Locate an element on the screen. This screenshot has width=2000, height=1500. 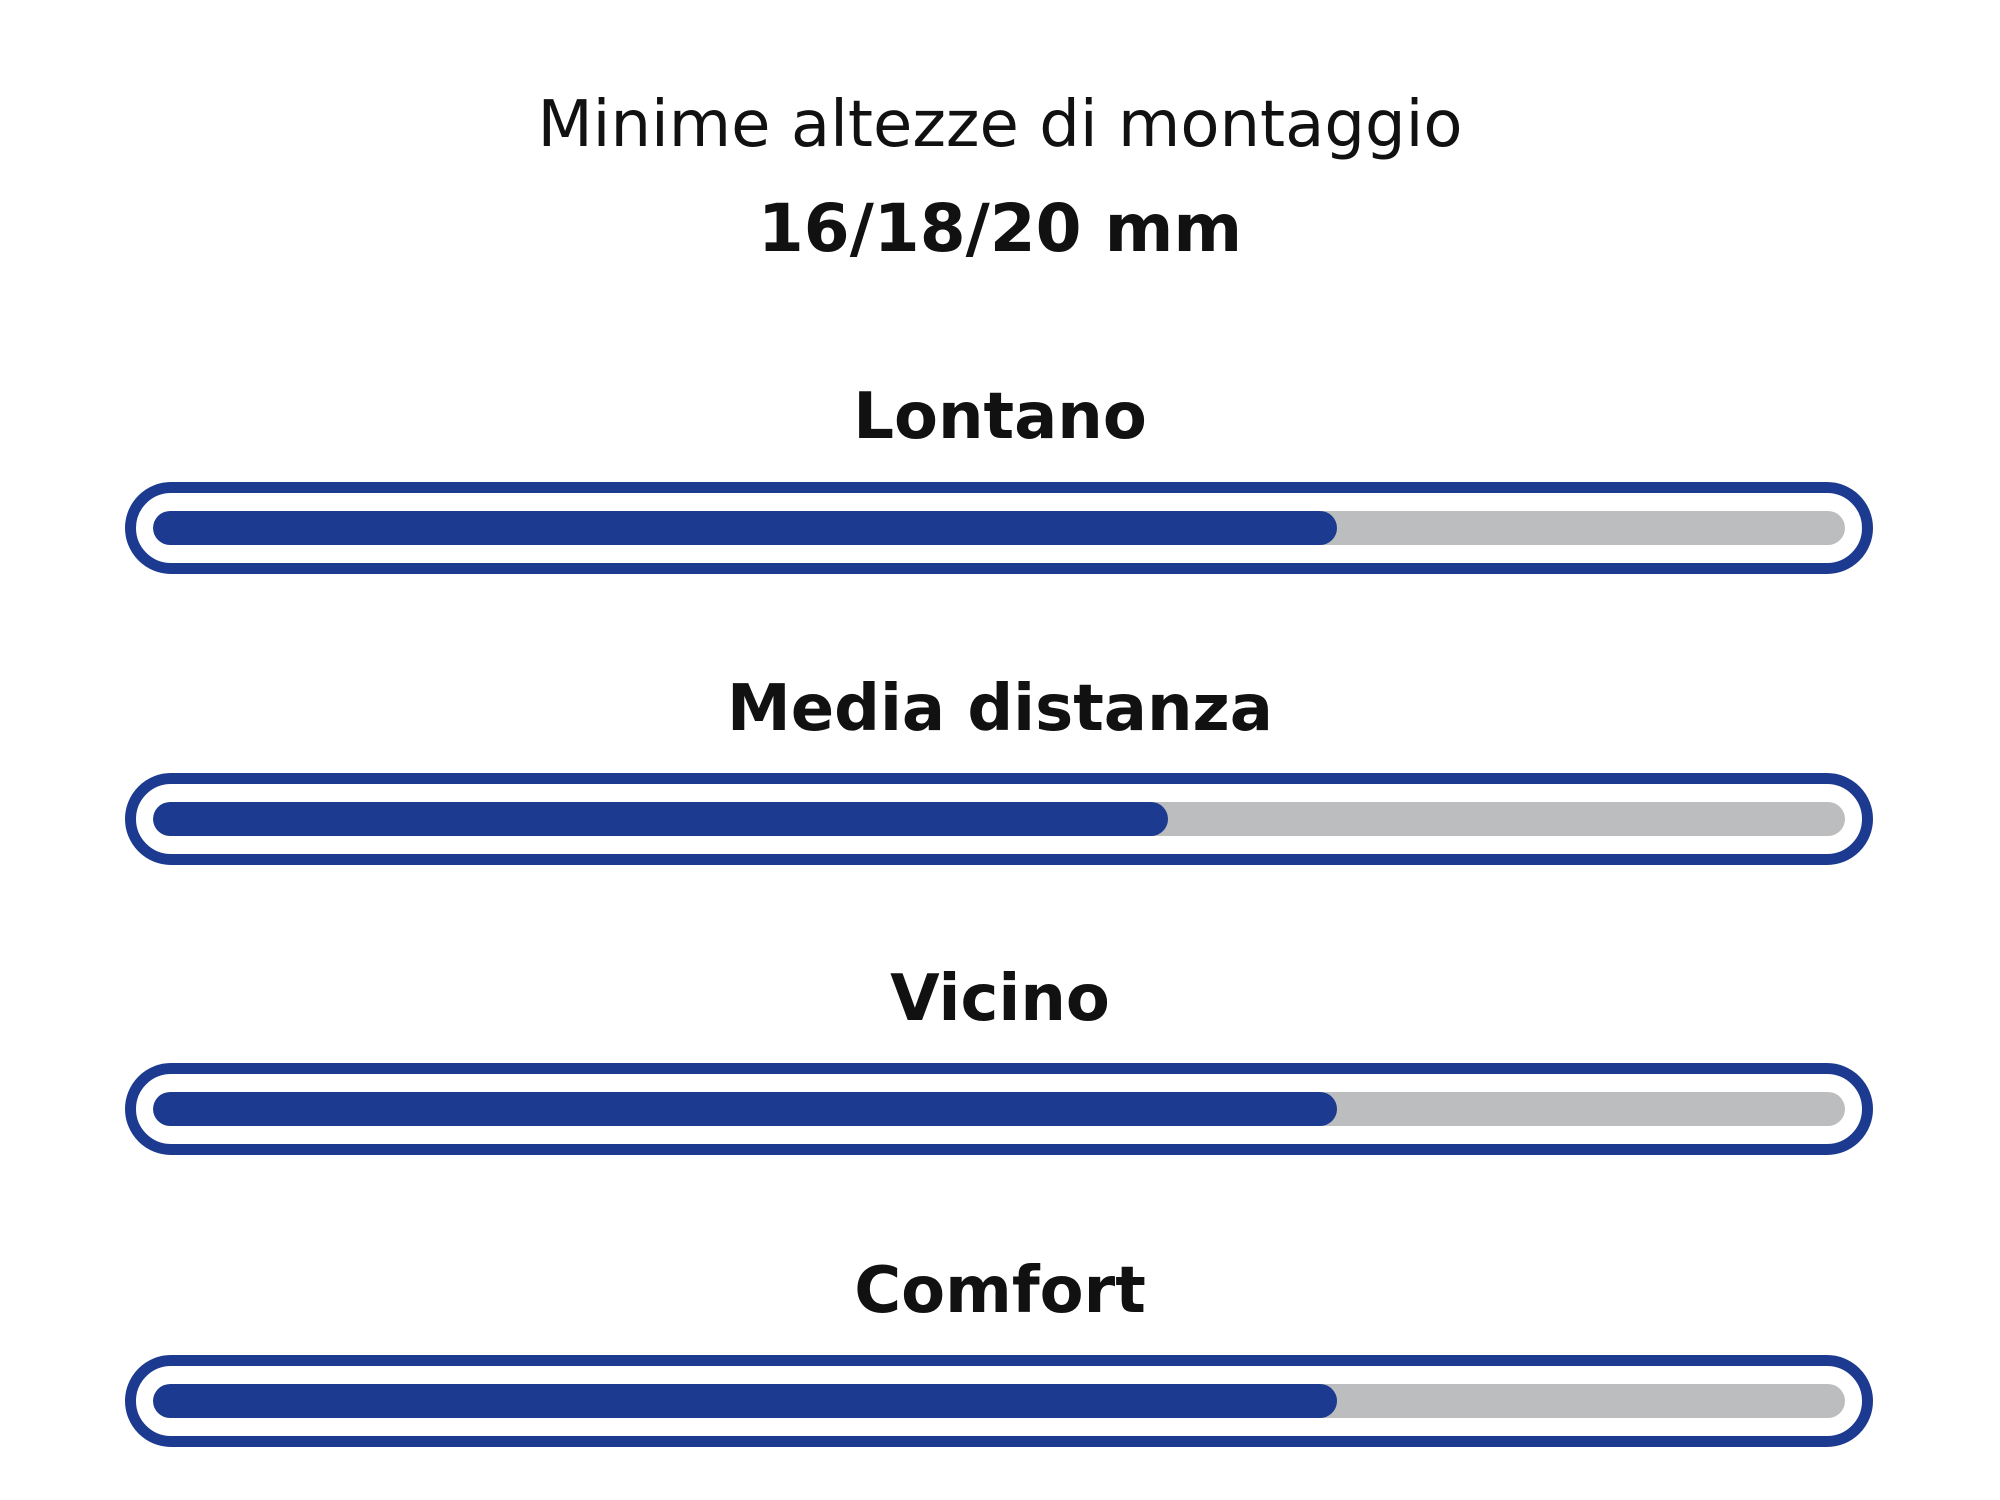
bar-label: Media distanza is located at coordinates (1000, 709).